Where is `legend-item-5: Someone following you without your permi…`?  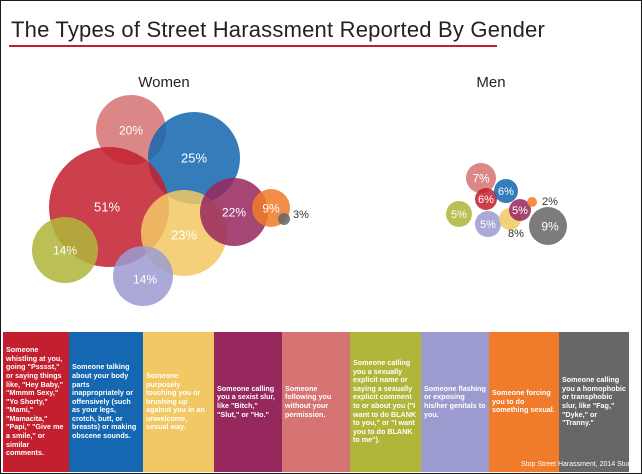 legend-item-5: Someone following you without your permi… is located at coordinates (316, 402).